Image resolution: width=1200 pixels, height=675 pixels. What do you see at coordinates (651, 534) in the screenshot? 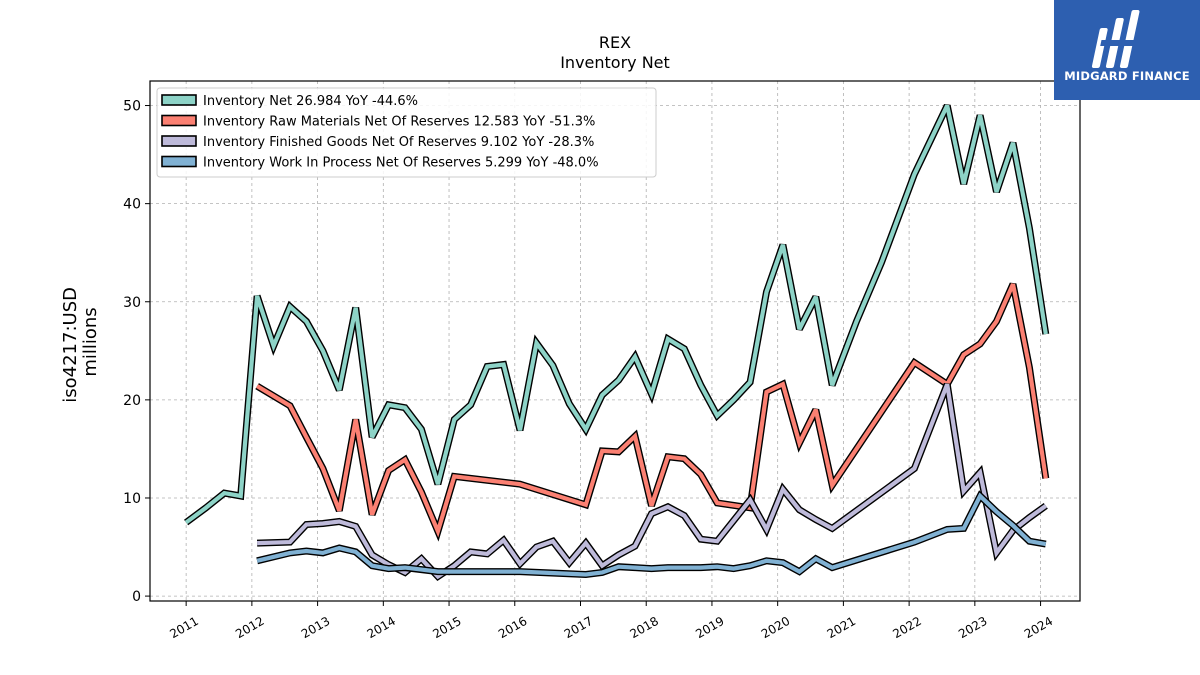
I see `series-4-line` at bounding box center [651, 534].